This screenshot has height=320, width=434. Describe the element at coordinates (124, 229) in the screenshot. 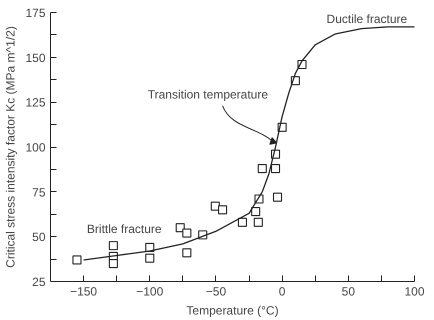

I see `annotation: Brittle fracture` at that location.